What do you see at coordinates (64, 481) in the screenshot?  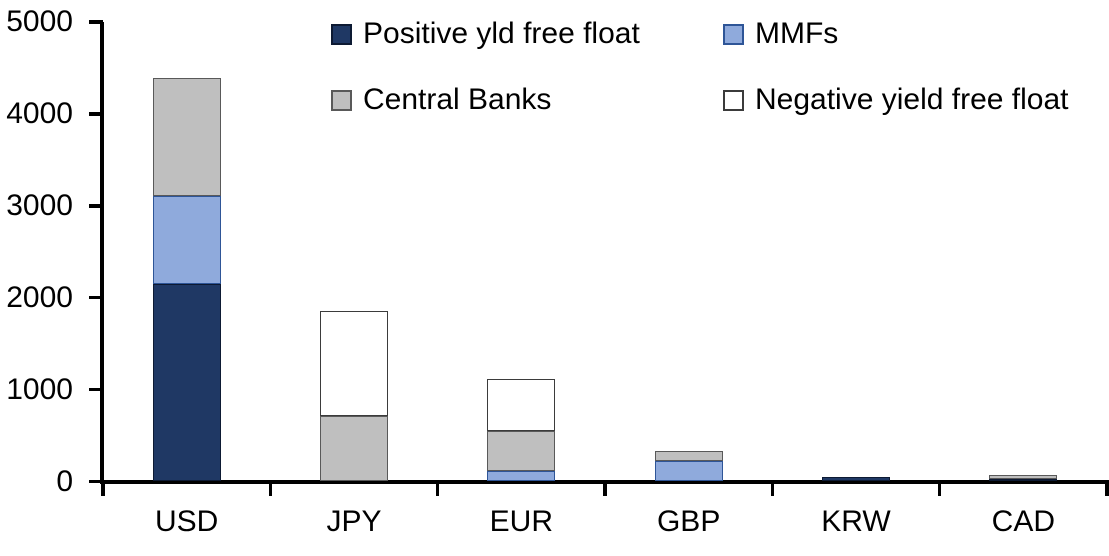 I see `y-tick-label: 0` at bounding box center [64, 481].